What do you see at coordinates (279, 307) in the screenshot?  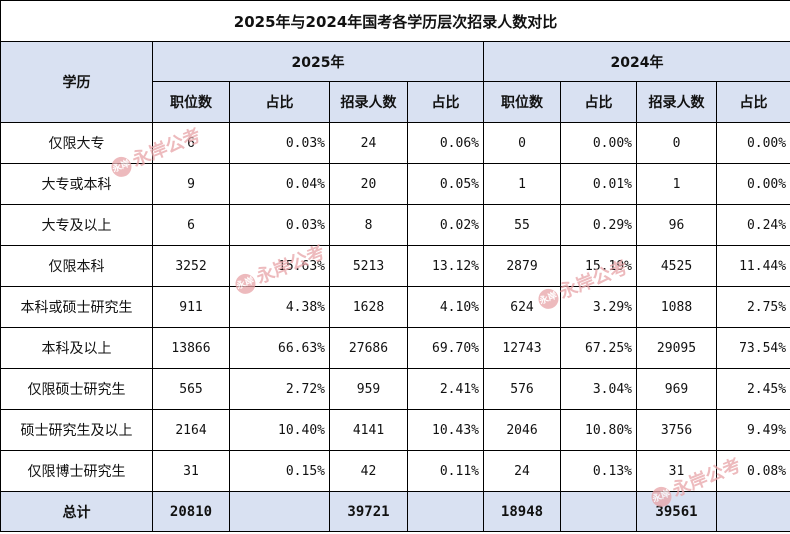 I see `cell-2025-positions-share: 4.38%` at bounding box center [279, 307].